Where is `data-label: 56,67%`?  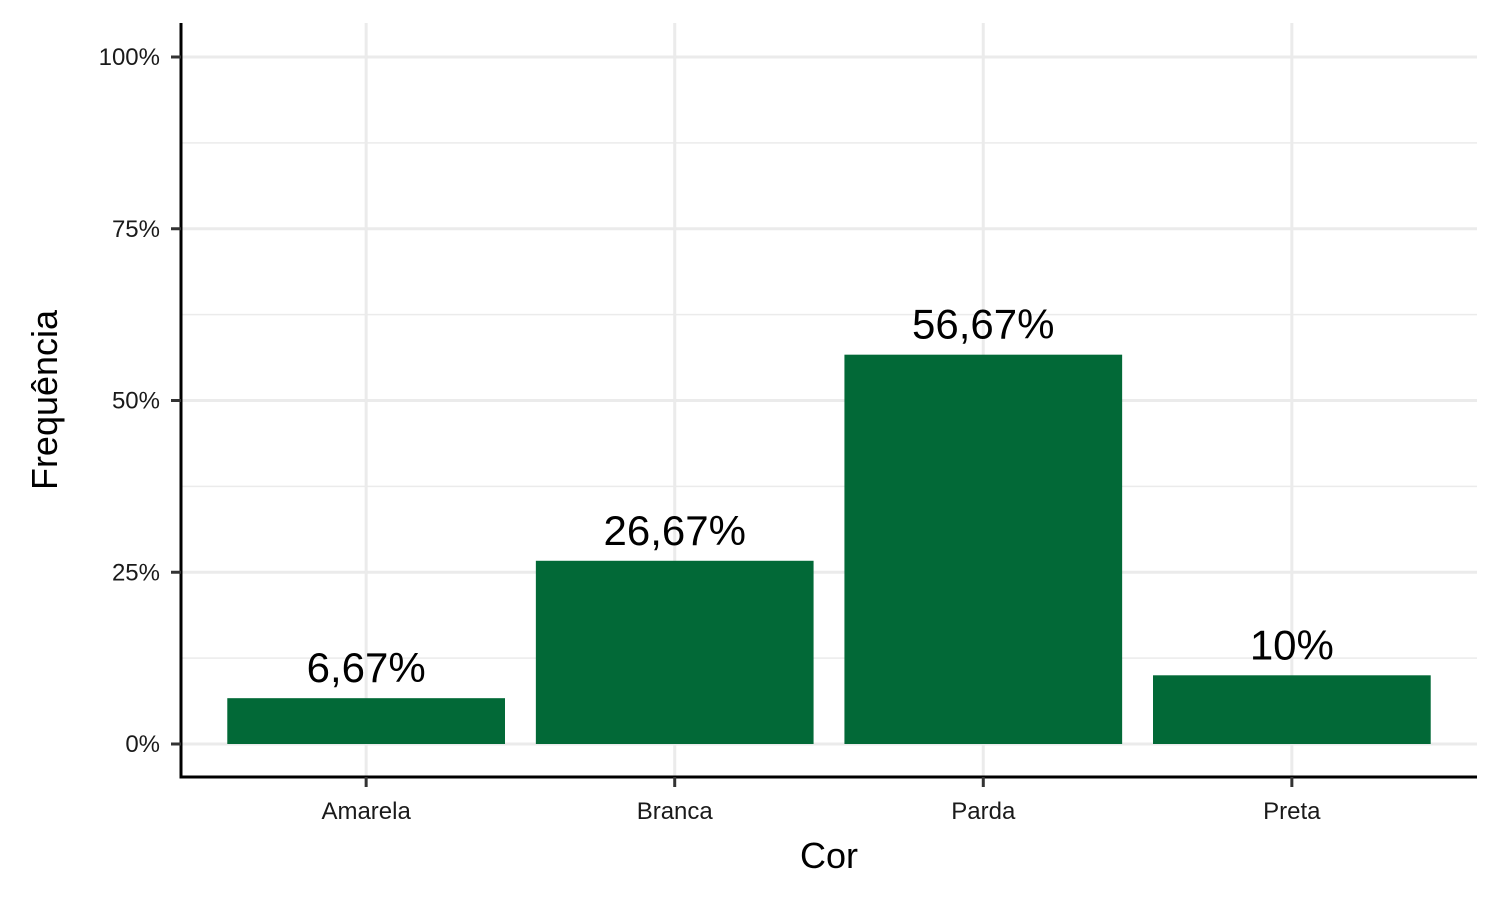 data-label: 56,67% is located at coordinates (983, 324).